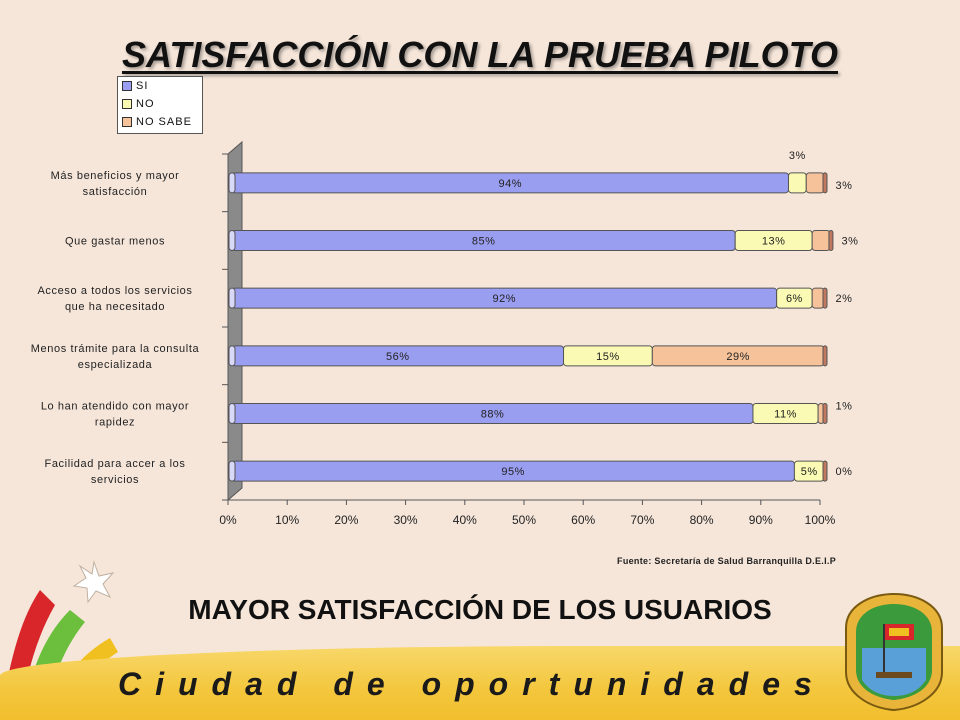 The height and width of the screenshot is (720, 960). Describe the element at coordinates (115, 407) in the screenshot. I see `category-label: Lo han atendido con mayor` at that location.